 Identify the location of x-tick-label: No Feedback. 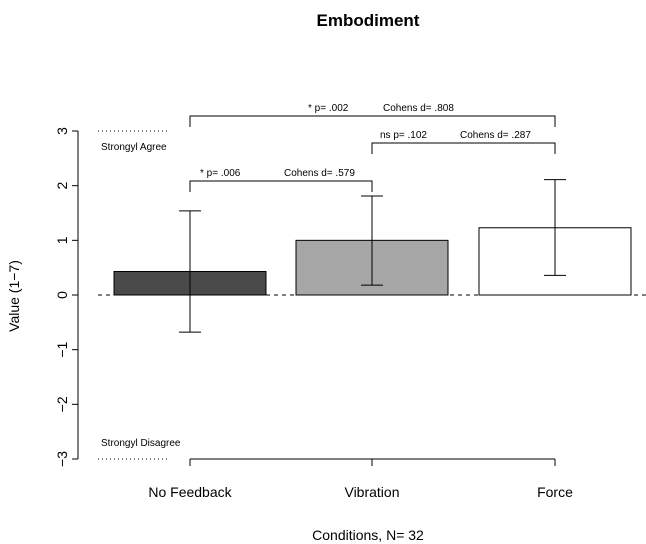
(190, 492).